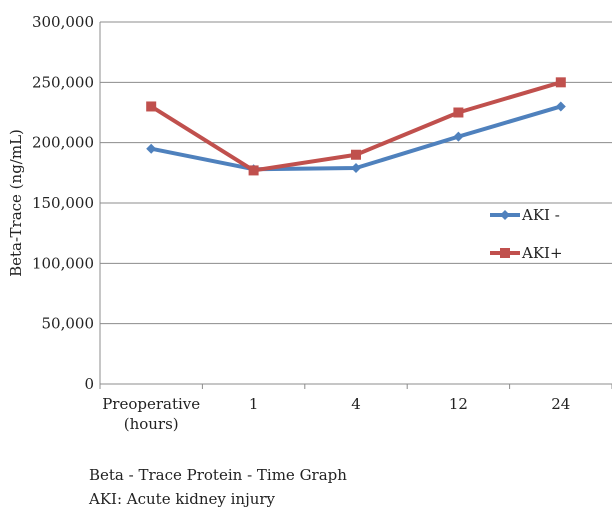  What do you see at coordinates (526, 234) in the screenshot?
I see `legend: AKI - AKI+` at bounding box center [526, 234].